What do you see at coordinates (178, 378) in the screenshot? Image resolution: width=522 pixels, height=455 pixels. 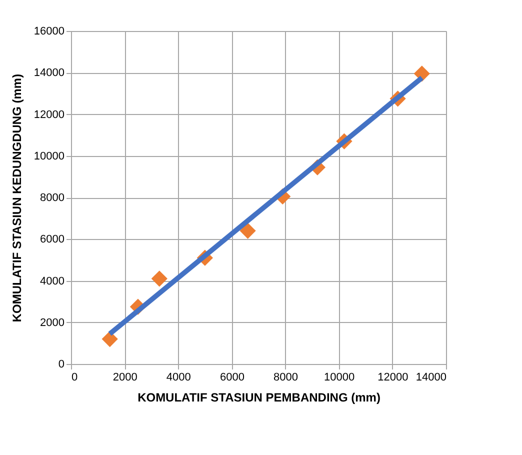 I see `x-tick-label: 4000` at bounding box center [178, 378].